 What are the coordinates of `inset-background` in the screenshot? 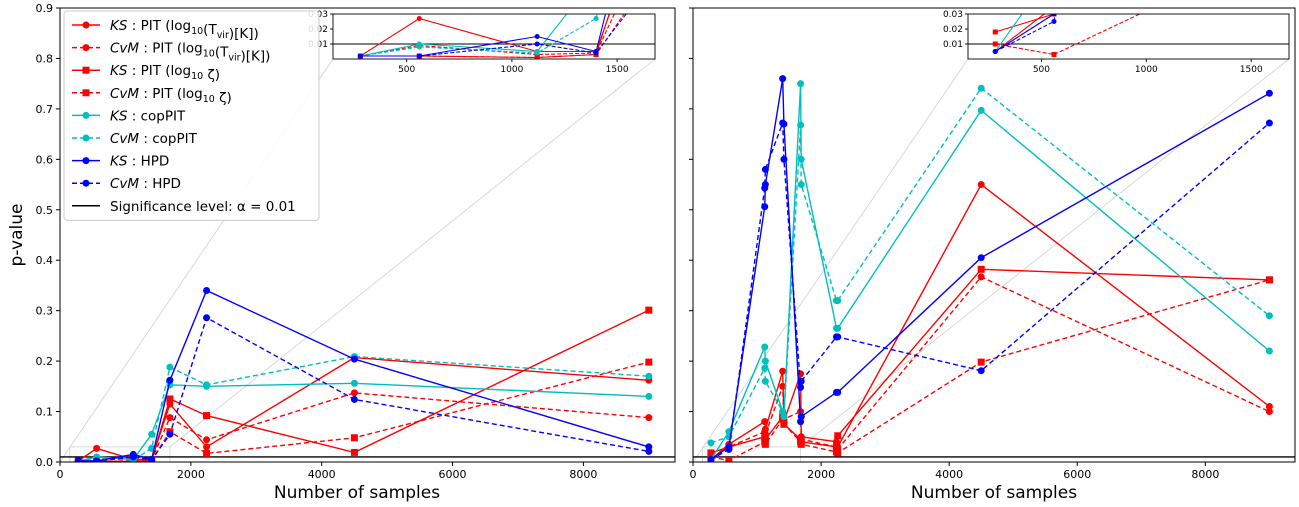 It's located at (1128, 36).